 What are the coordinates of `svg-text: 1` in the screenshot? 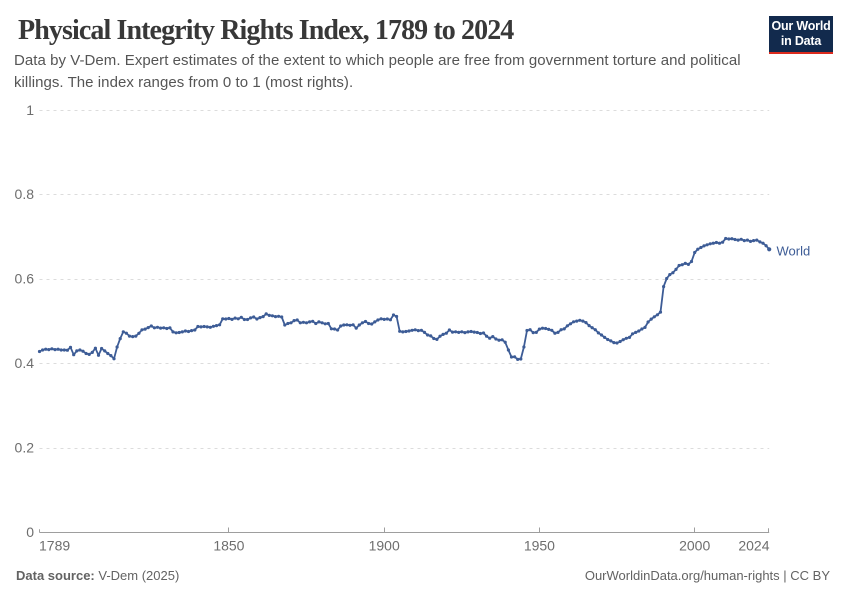 It's located at (30, 110).